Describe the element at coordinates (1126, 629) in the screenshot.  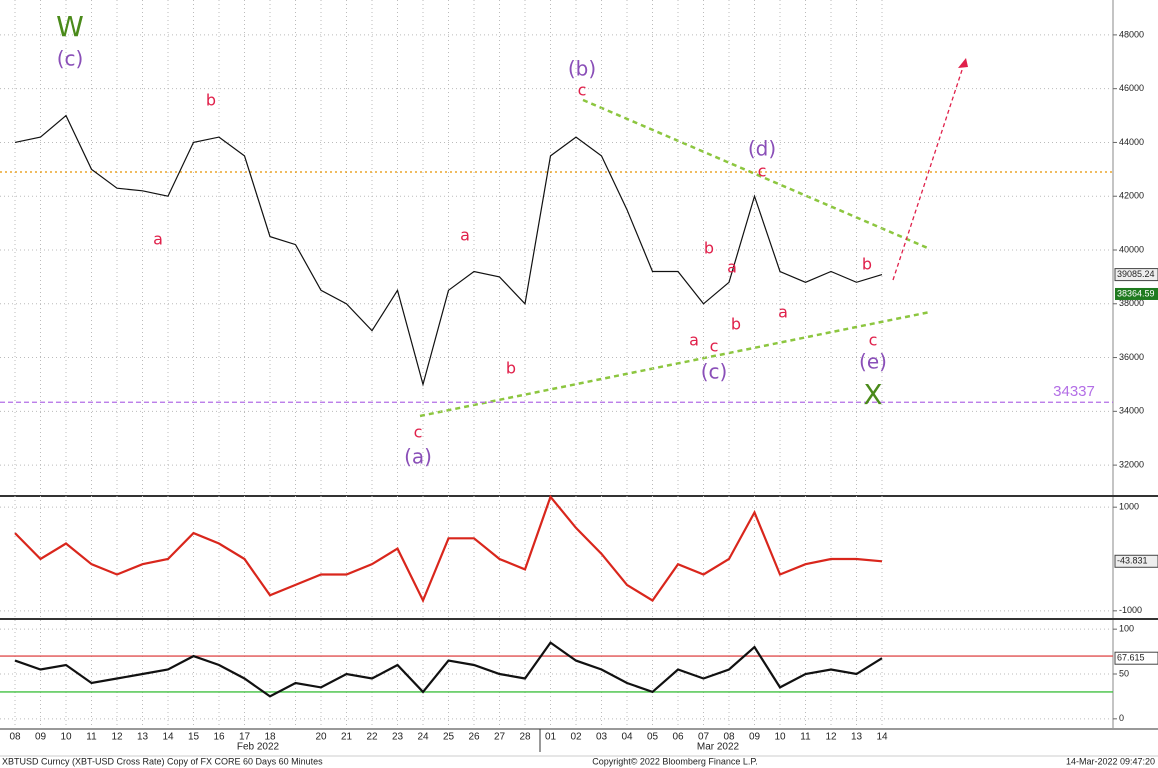
I see `y-tick-label: 100` at that location.